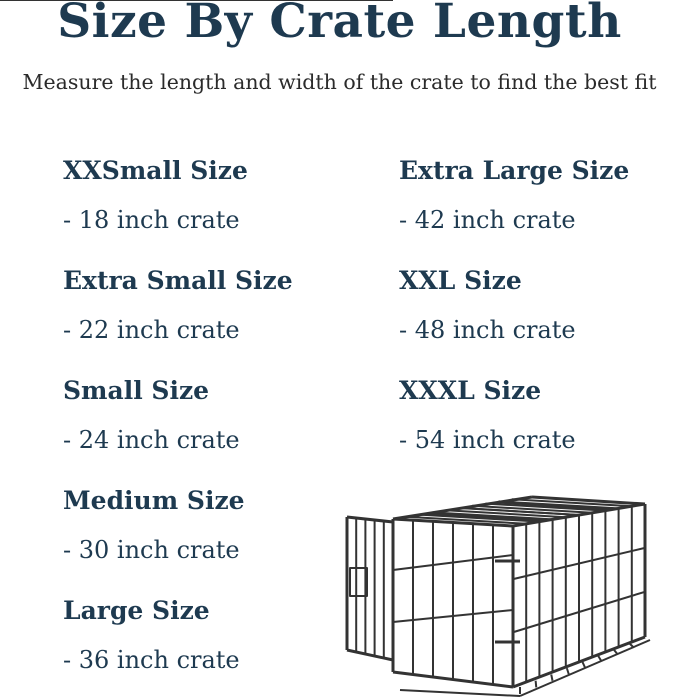 The height and width of the screenshot is (697, 679). Describe the element at coordinates (136, 390) in the screenshot. I see `size-name: Small Size` at that location.